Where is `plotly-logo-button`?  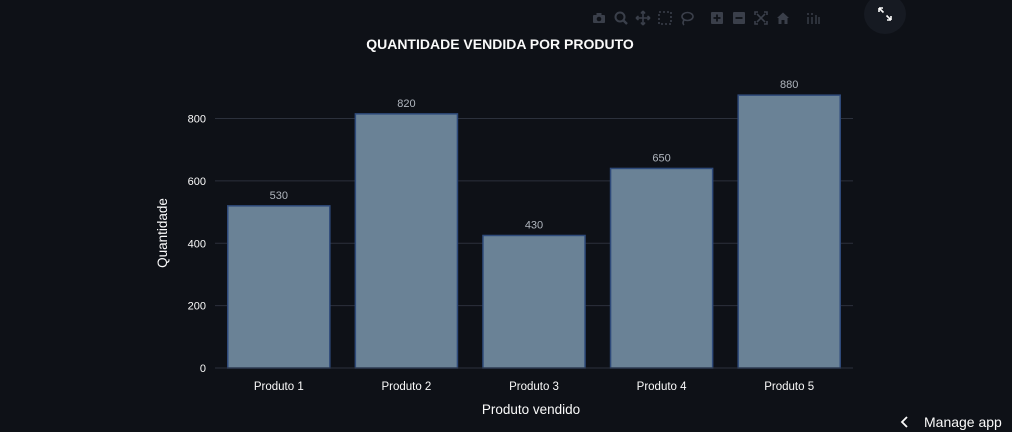
plotly-logo-button is located at coordinates (813, 18).